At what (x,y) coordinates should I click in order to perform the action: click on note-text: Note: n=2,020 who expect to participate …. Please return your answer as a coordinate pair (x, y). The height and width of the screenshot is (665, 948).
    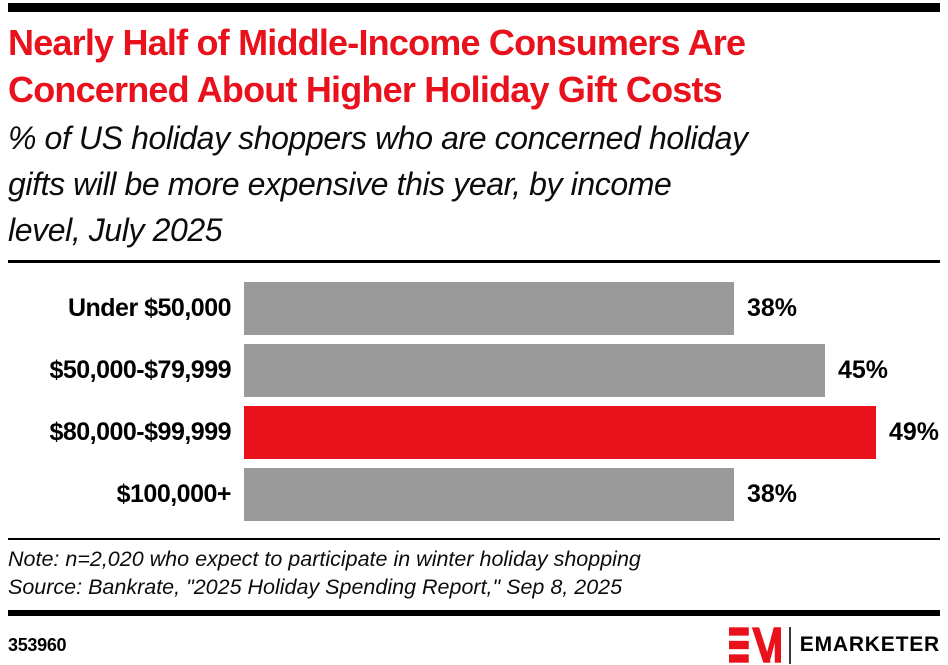
    Looking at the image, I should click on (324, 559).